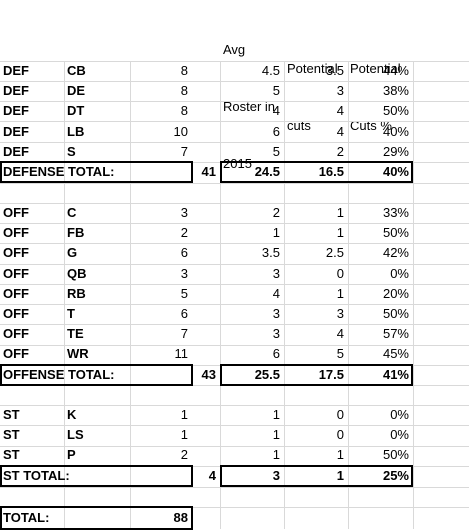 Image resolution: width=469 pixels, height=530 pixels. I want to click on total-pct: 41%, so click(395, 374).